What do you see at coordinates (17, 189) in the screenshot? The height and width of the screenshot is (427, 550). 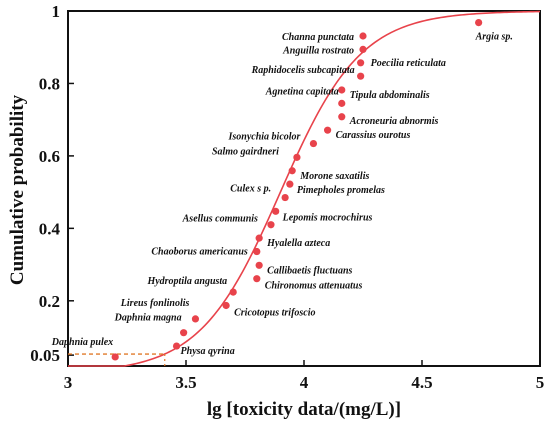 I see `y-axis-title: Cumulative probability` at bounding box center [17, 189].